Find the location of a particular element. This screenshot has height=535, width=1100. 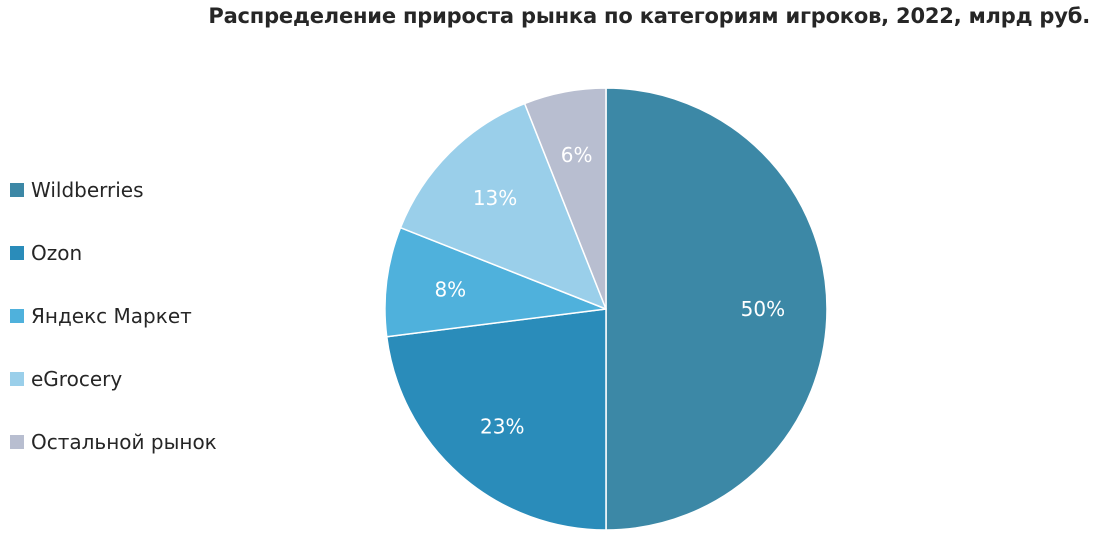

legend-item-yandex-market: Яндекс Маркет is located at coordinates (113, 316).